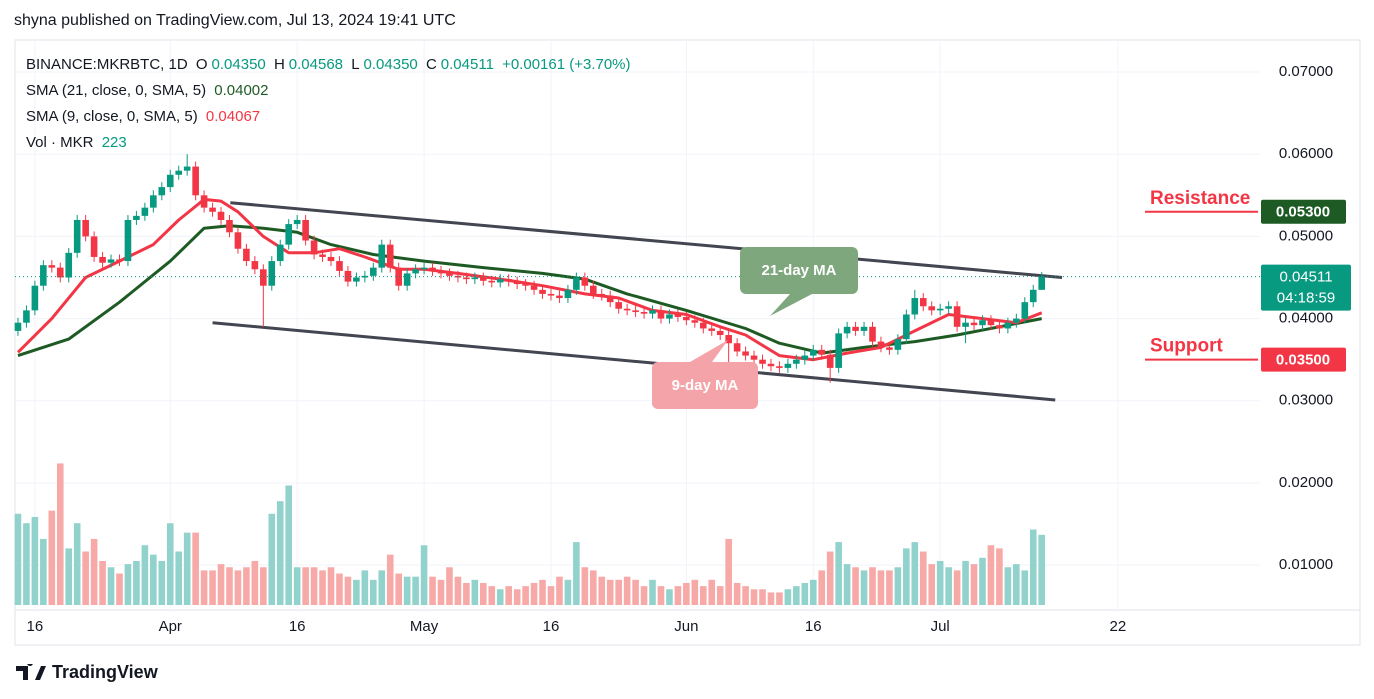 The width and height of the screenshot is (1374, 699). Describe the element at coordinates (705, 374) in the screenshot. I see `annotation-9: 9-day MA` at that location.